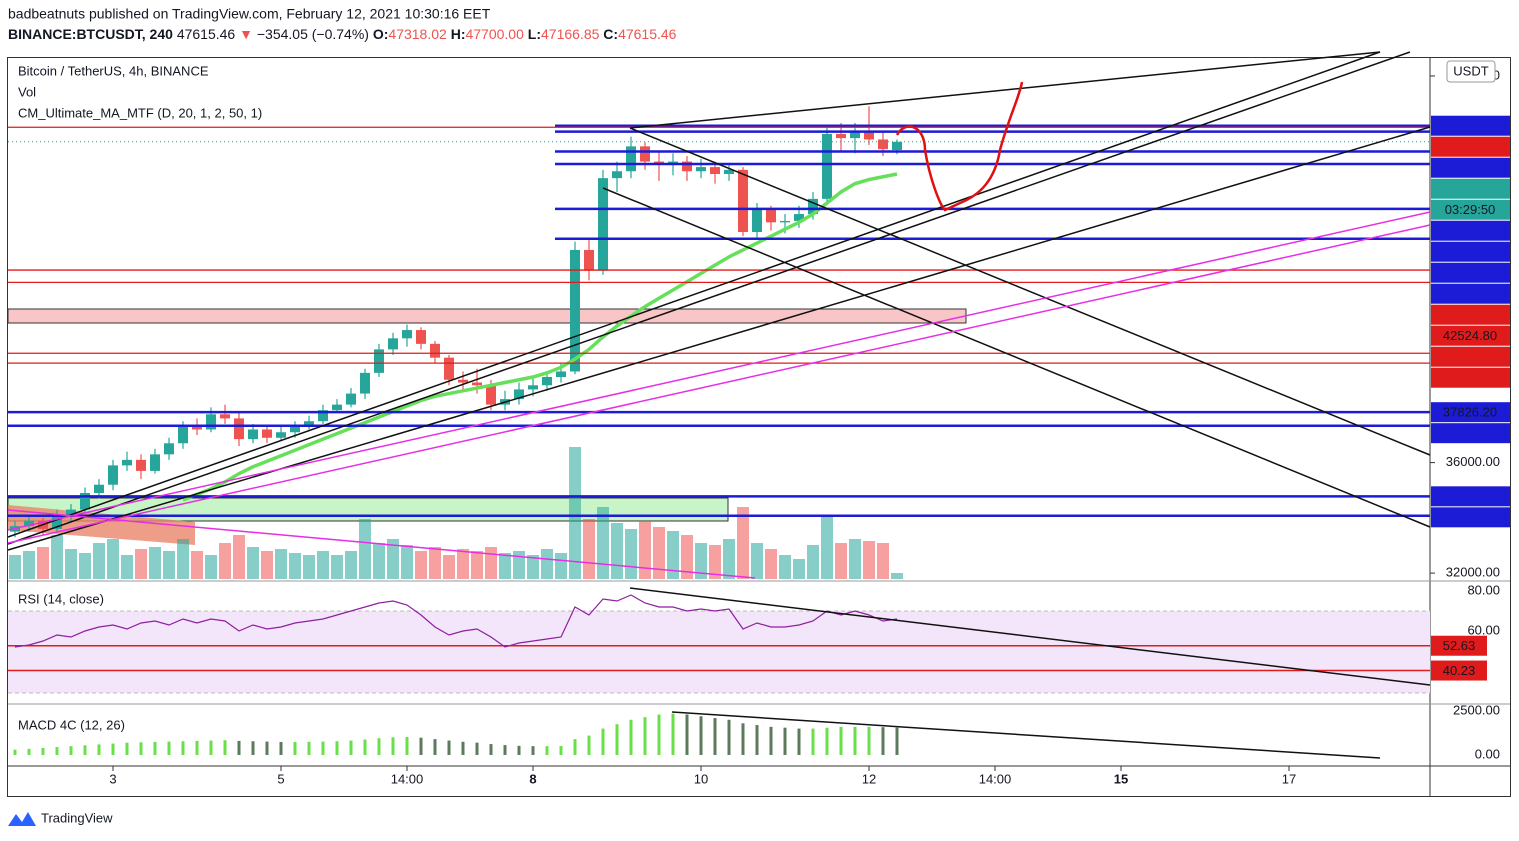 Image resolution: width=1519 pixels, height=841 pixels. I want to click on h-label: H:, so click(458, 34).